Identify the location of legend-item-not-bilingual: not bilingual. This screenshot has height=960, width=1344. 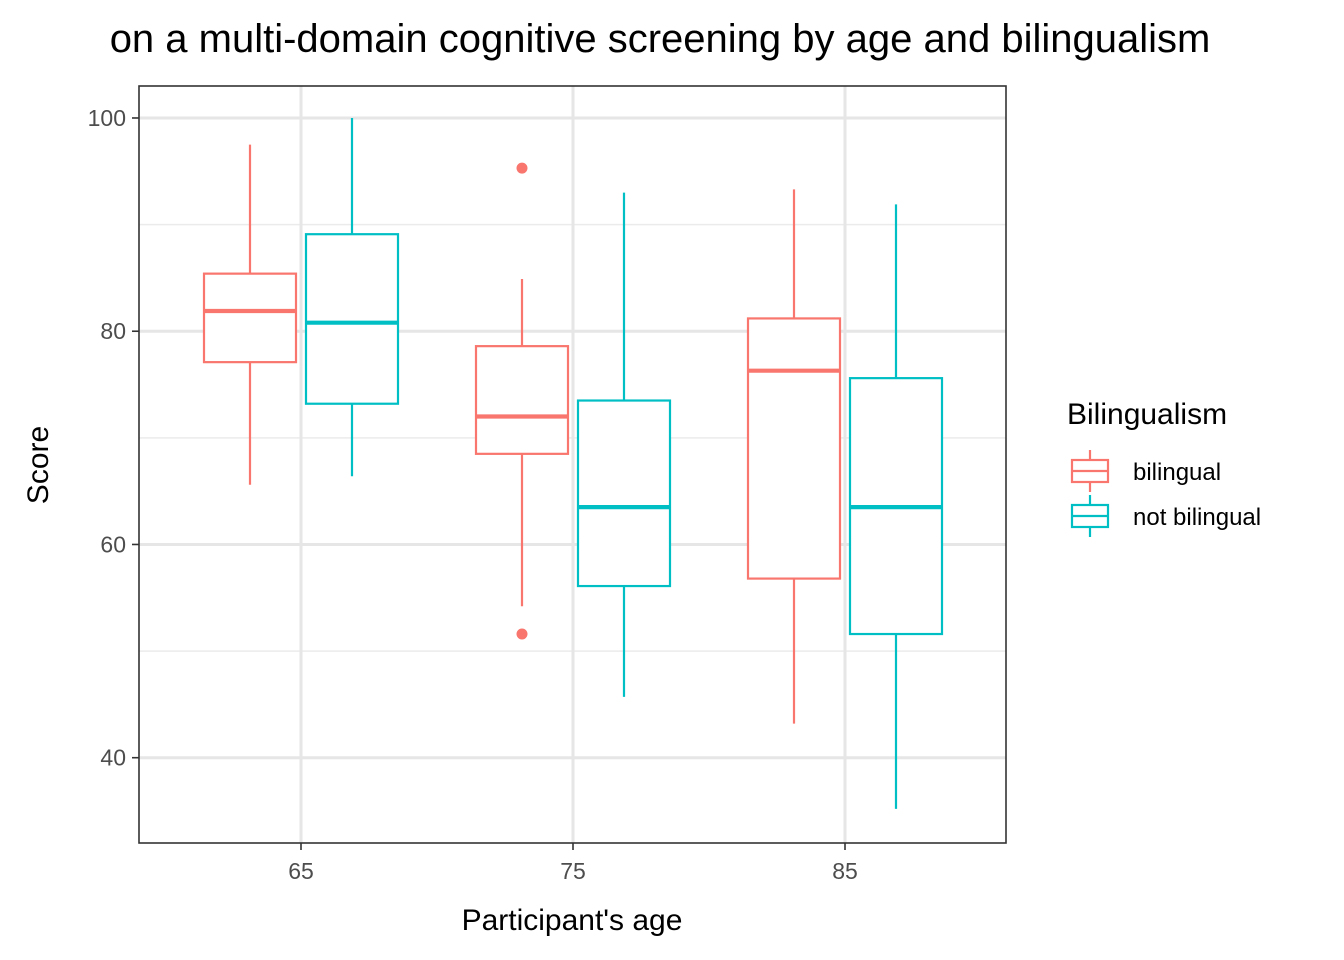
(1165, 516).